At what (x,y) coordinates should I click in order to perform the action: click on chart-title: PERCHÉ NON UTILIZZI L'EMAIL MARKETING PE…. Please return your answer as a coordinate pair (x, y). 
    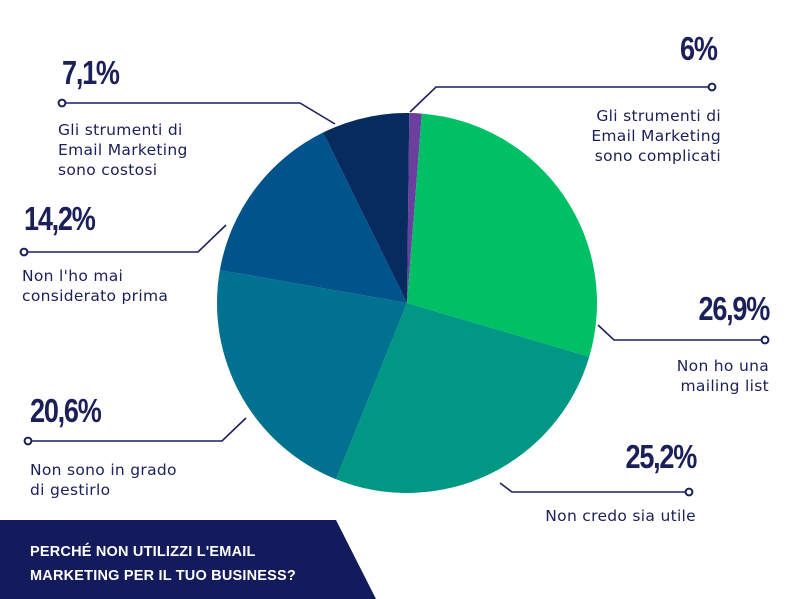
    Looking at the image, I should click on (163, 564).